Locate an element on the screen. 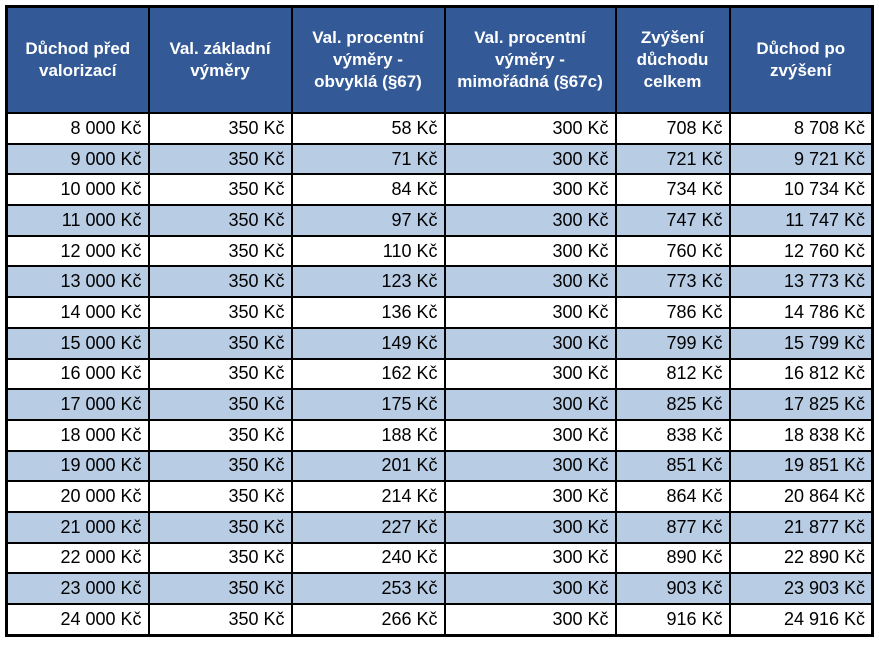 The height and width of the screenshot is (645, 879). column-header: Val. základní výměry is located at coordinates (220, 59).